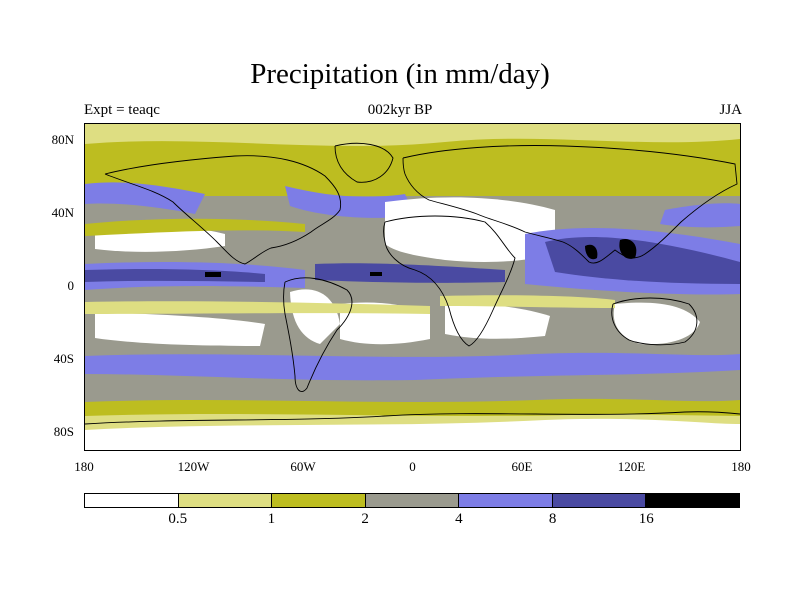  I want to click on antarctica-coast, so click(412, 418).